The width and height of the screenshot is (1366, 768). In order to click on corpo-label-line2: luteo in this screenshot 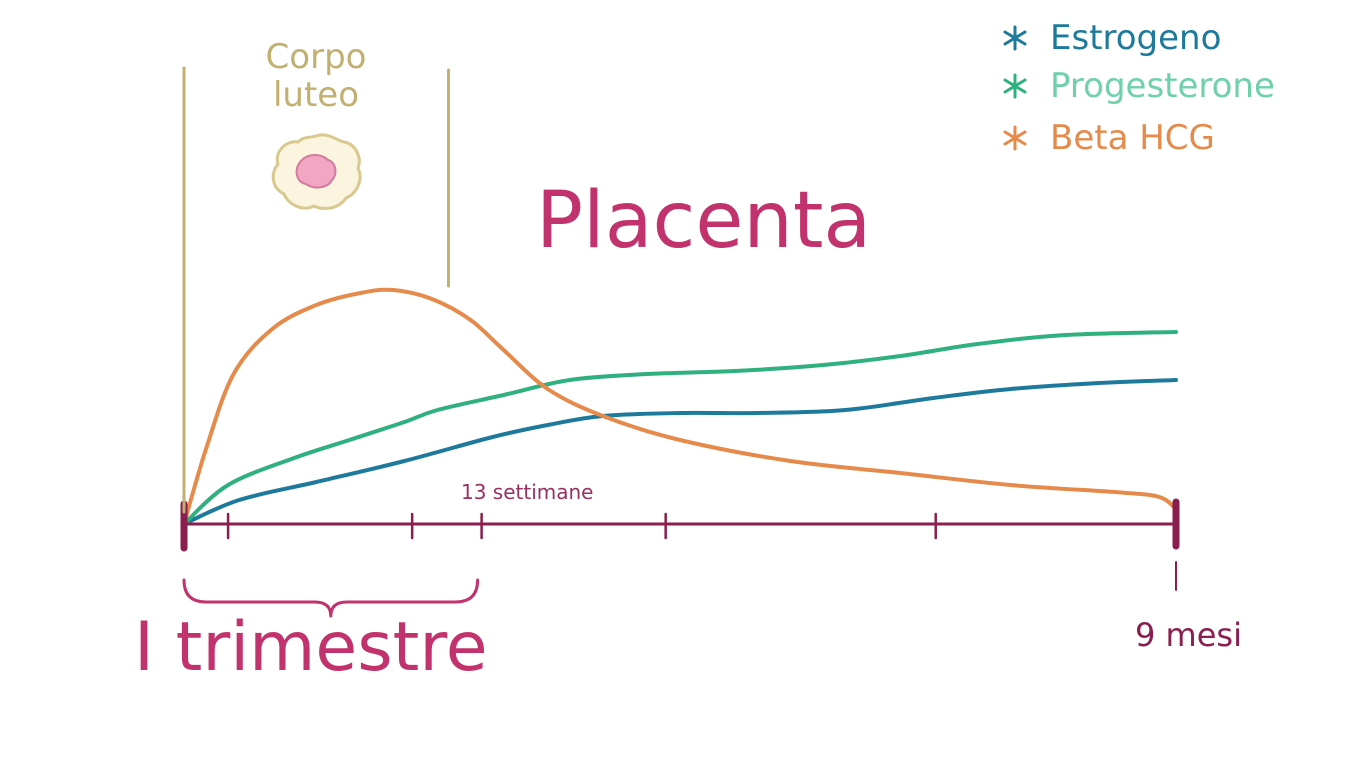, I will do `click(316, 95)`.